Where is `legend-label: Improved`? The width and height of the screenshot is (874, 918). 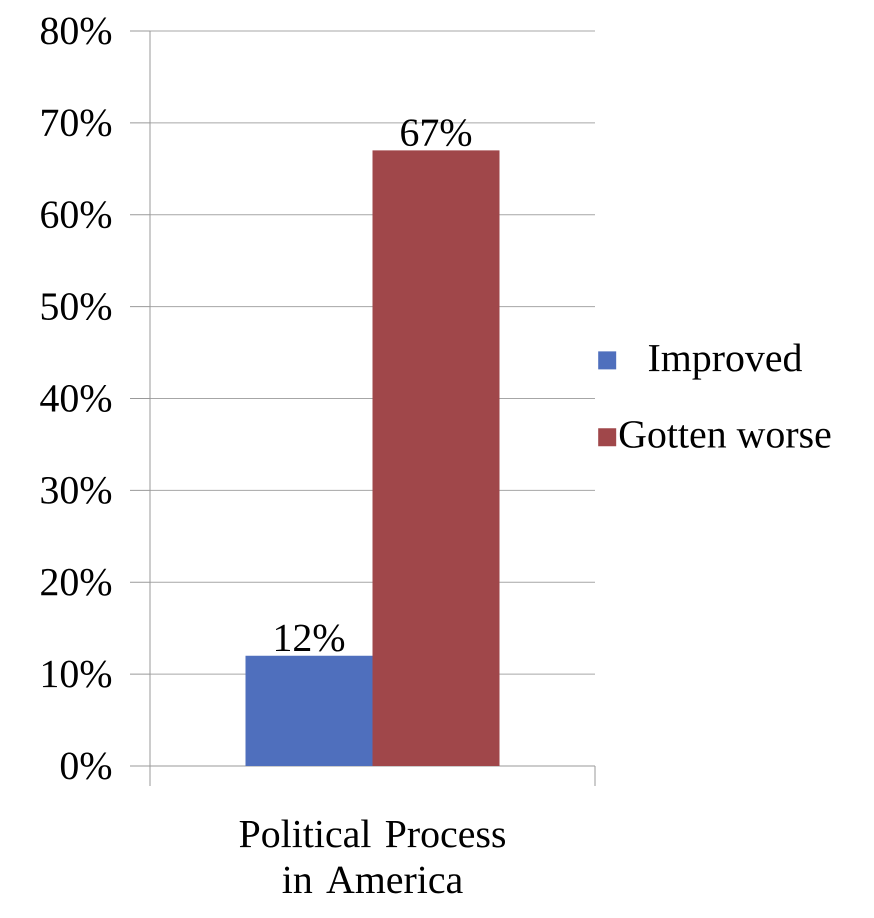 legend-label: Improved is located at coordinates (725, 362).